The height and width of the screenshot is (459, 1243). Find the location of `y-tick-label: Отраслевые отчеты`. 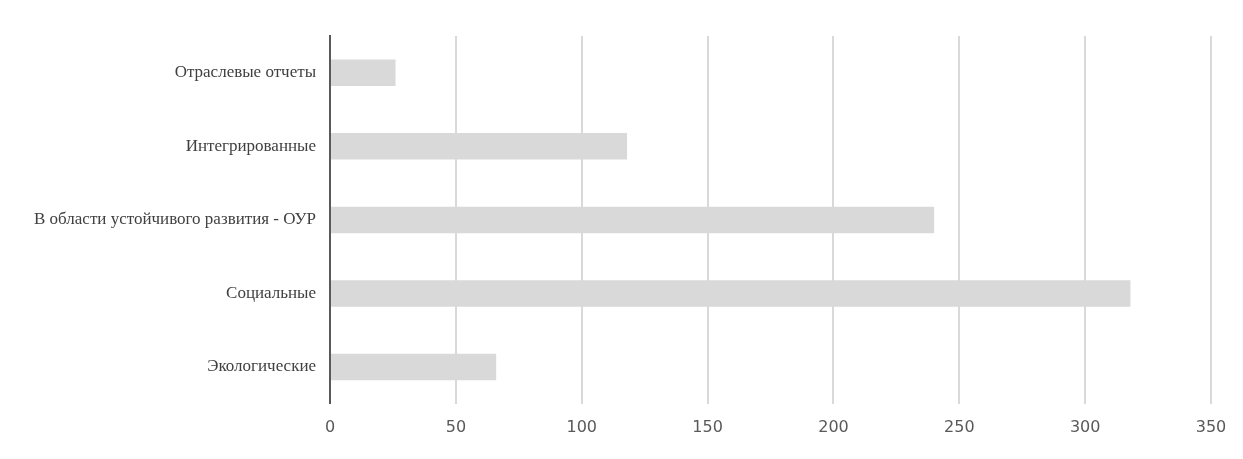

y-tick-label: Отраслевые отчеты is located at coordinates (245, 72).